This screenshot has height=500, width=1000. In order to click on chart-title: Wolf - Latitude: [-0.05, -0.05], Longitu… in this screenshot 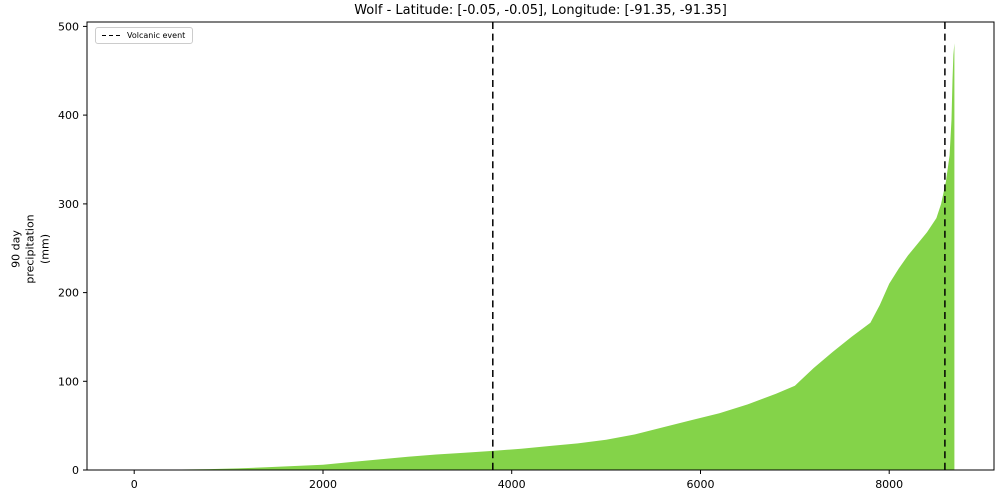, I will do `click(540, 10)`.